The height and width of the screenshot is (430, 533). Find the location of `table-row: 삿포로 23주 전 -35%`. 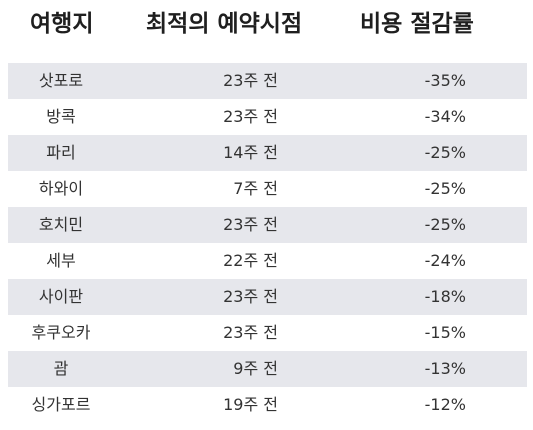

table-row: 삿포로 23주 전 -35% is located at coordinates (267, 81).